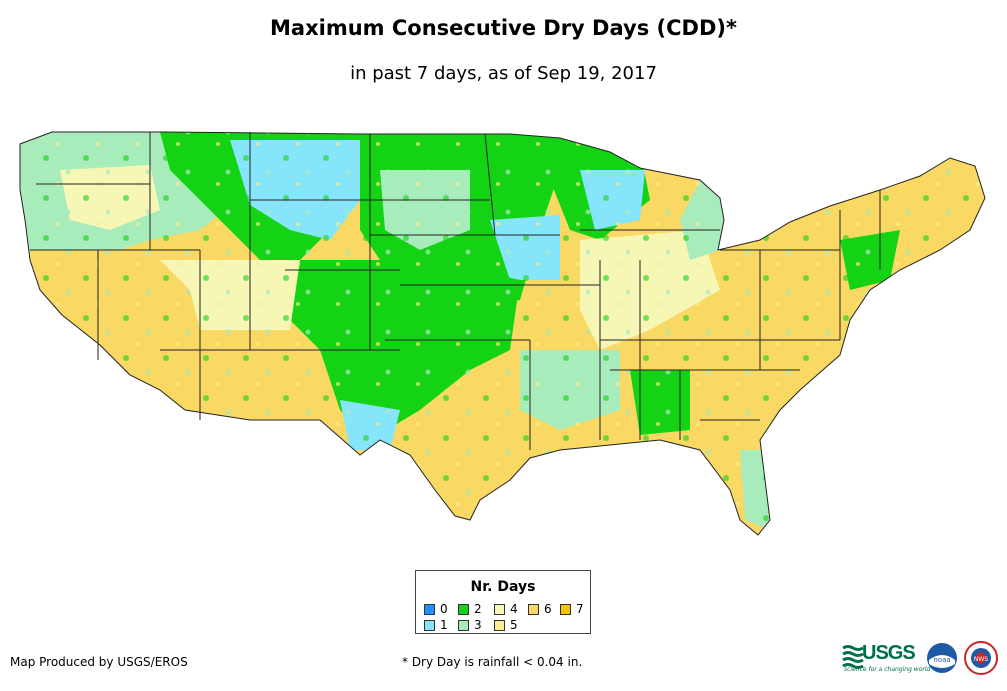 The width and height of the screenshot is (1007, 691). Describe the element at coordinates (506, 625) in the screenshot. I see `legend-item: 5` at that location.